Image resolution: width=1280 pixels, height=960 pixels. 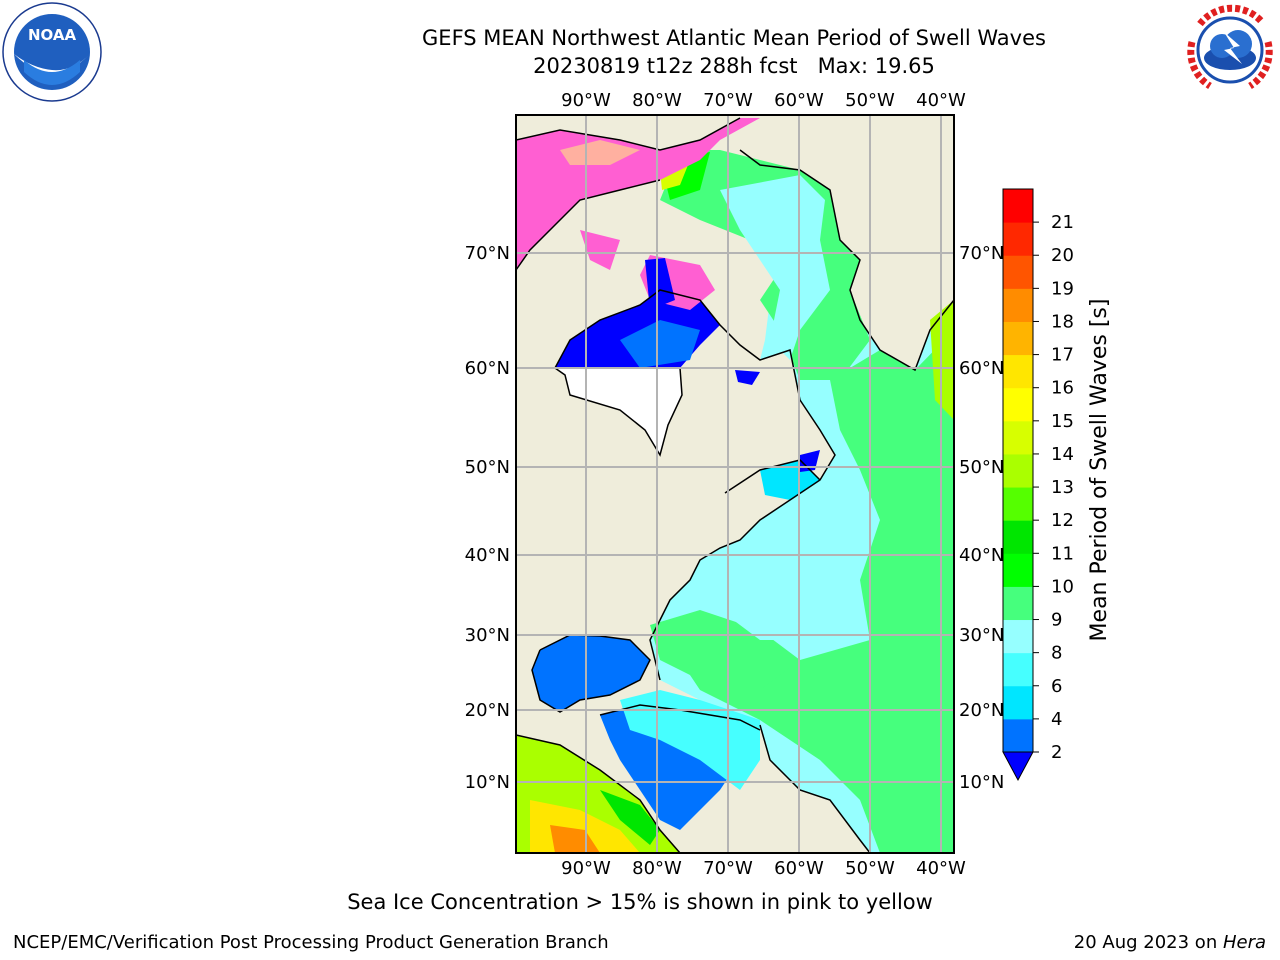 What do you see at coordinates (1062, 421) in the screenshot?
I see `colorbar-tick-label: 15` at bounding box center [1062, 421].